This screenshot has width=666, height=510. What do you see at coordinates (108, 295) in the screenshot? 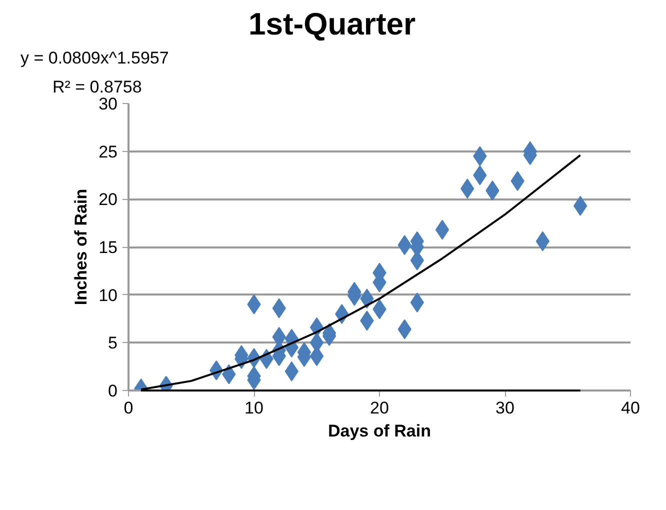
I see `y-tick-label: 10` at bounding box center [108, 295].